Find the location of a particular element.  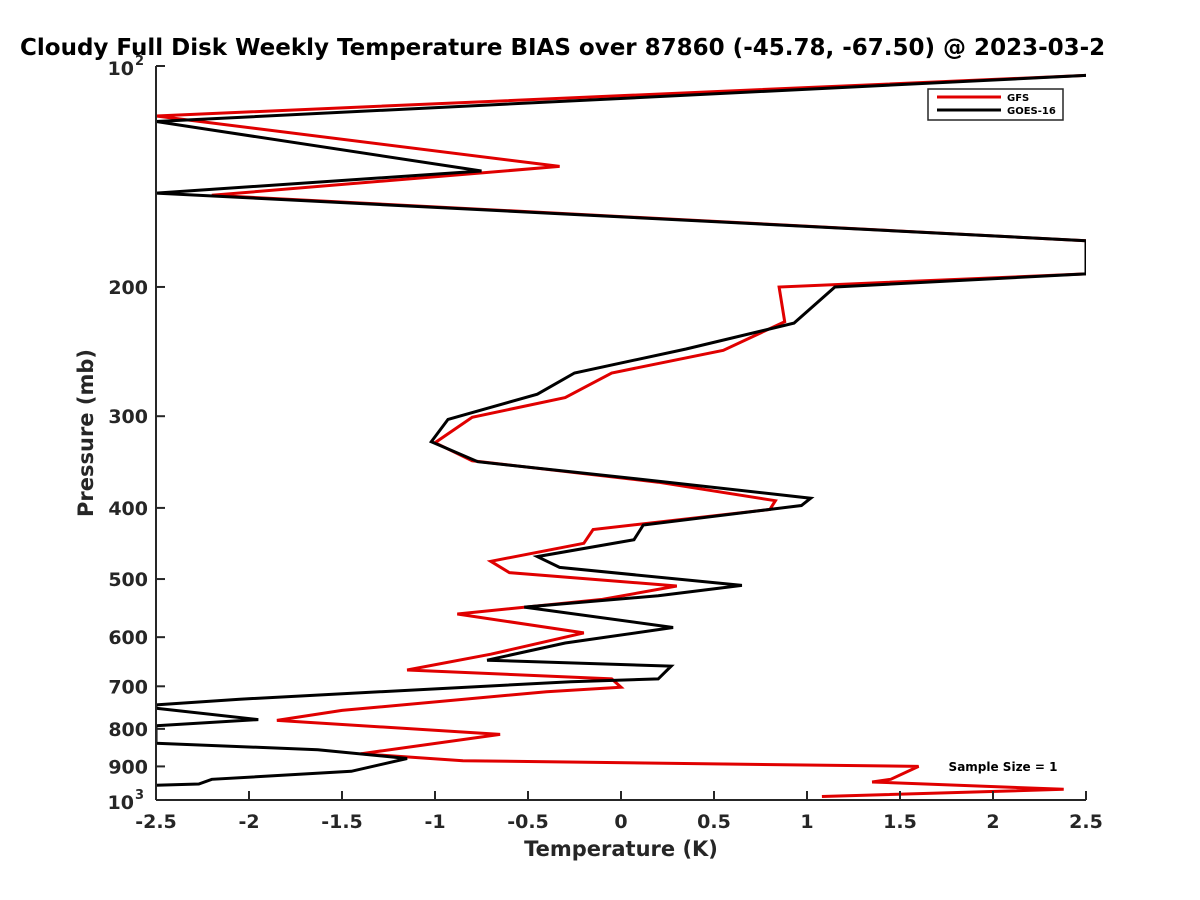

x-tick-label: -1.5 is located at coordinates (342, 822).